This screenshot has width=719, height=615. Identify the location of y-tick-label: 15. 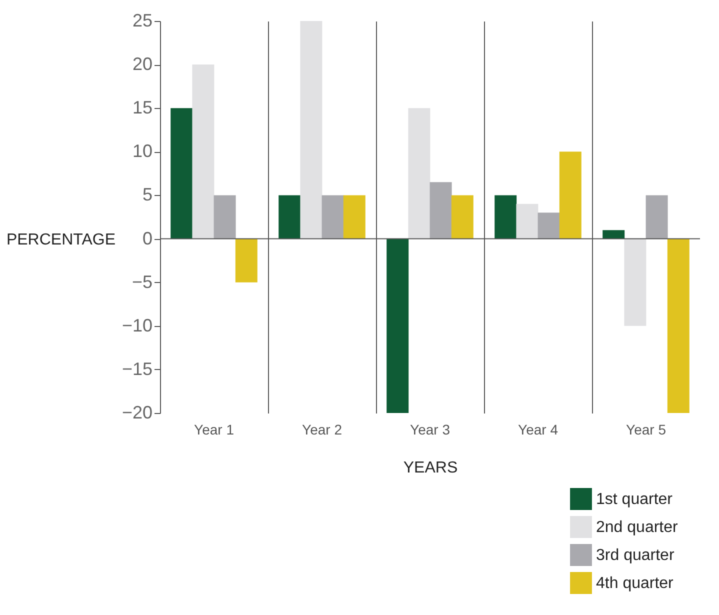
(142, 108).